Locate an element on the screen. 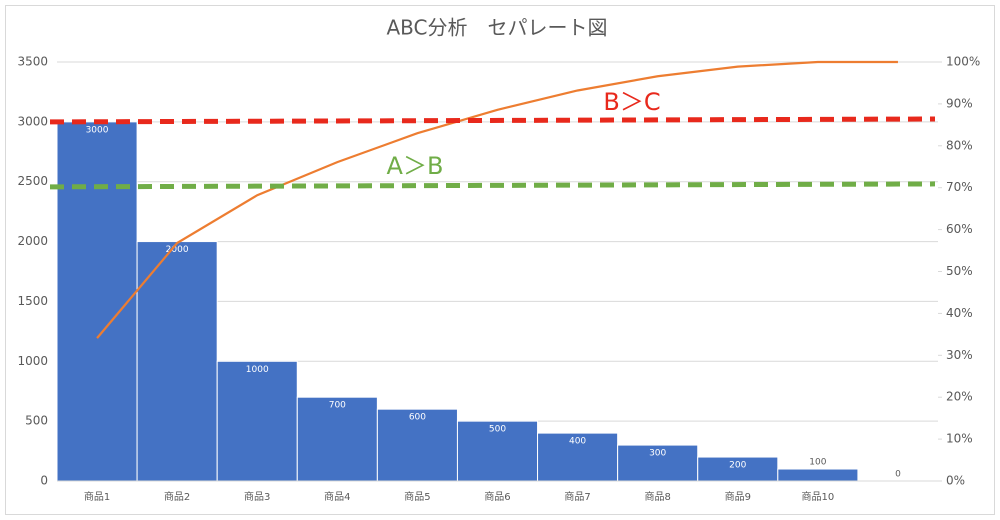 The height and width of the screenshot is (520, 1000). y2-tick-label: 90% is located at coordinates (959, 103).